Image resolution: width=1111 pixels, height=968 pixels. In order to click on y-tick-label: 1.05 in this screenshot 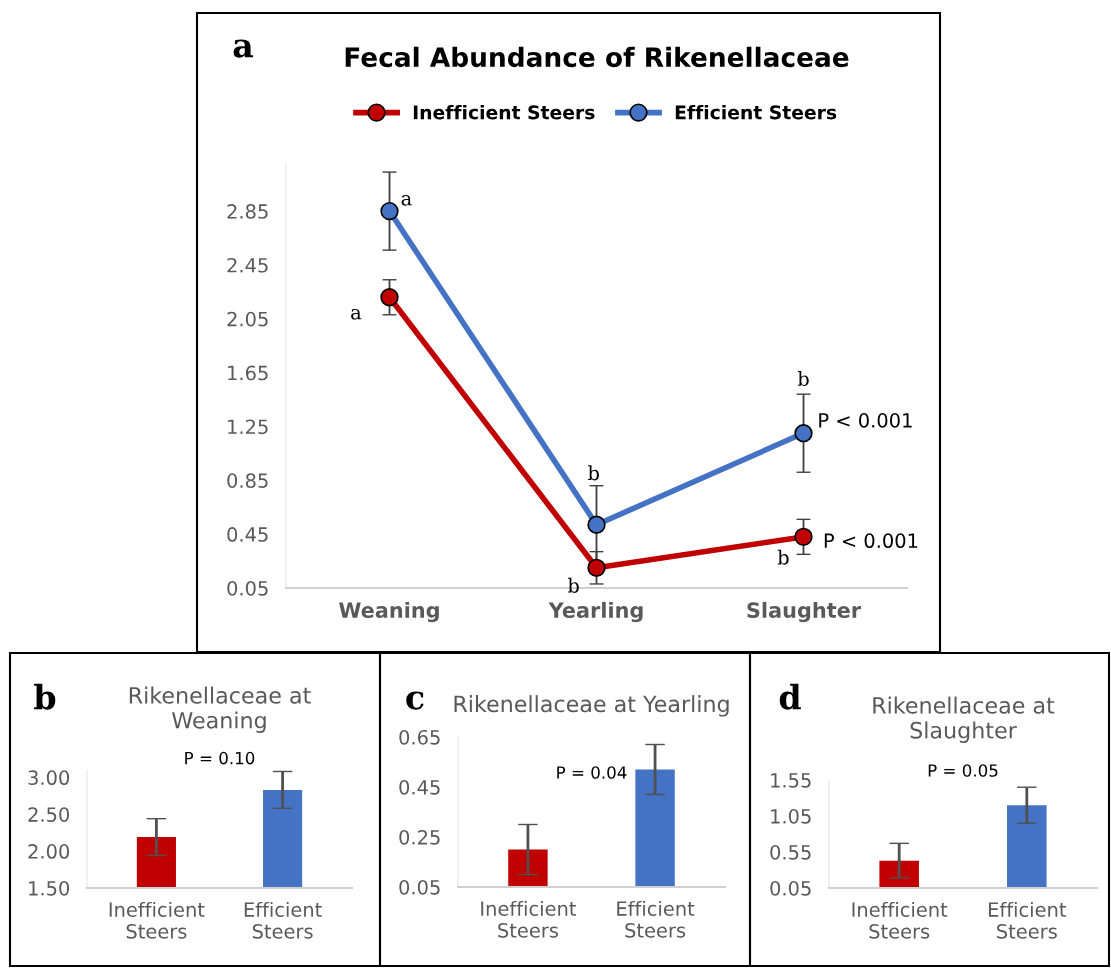, I will do `click(791, 816)`.